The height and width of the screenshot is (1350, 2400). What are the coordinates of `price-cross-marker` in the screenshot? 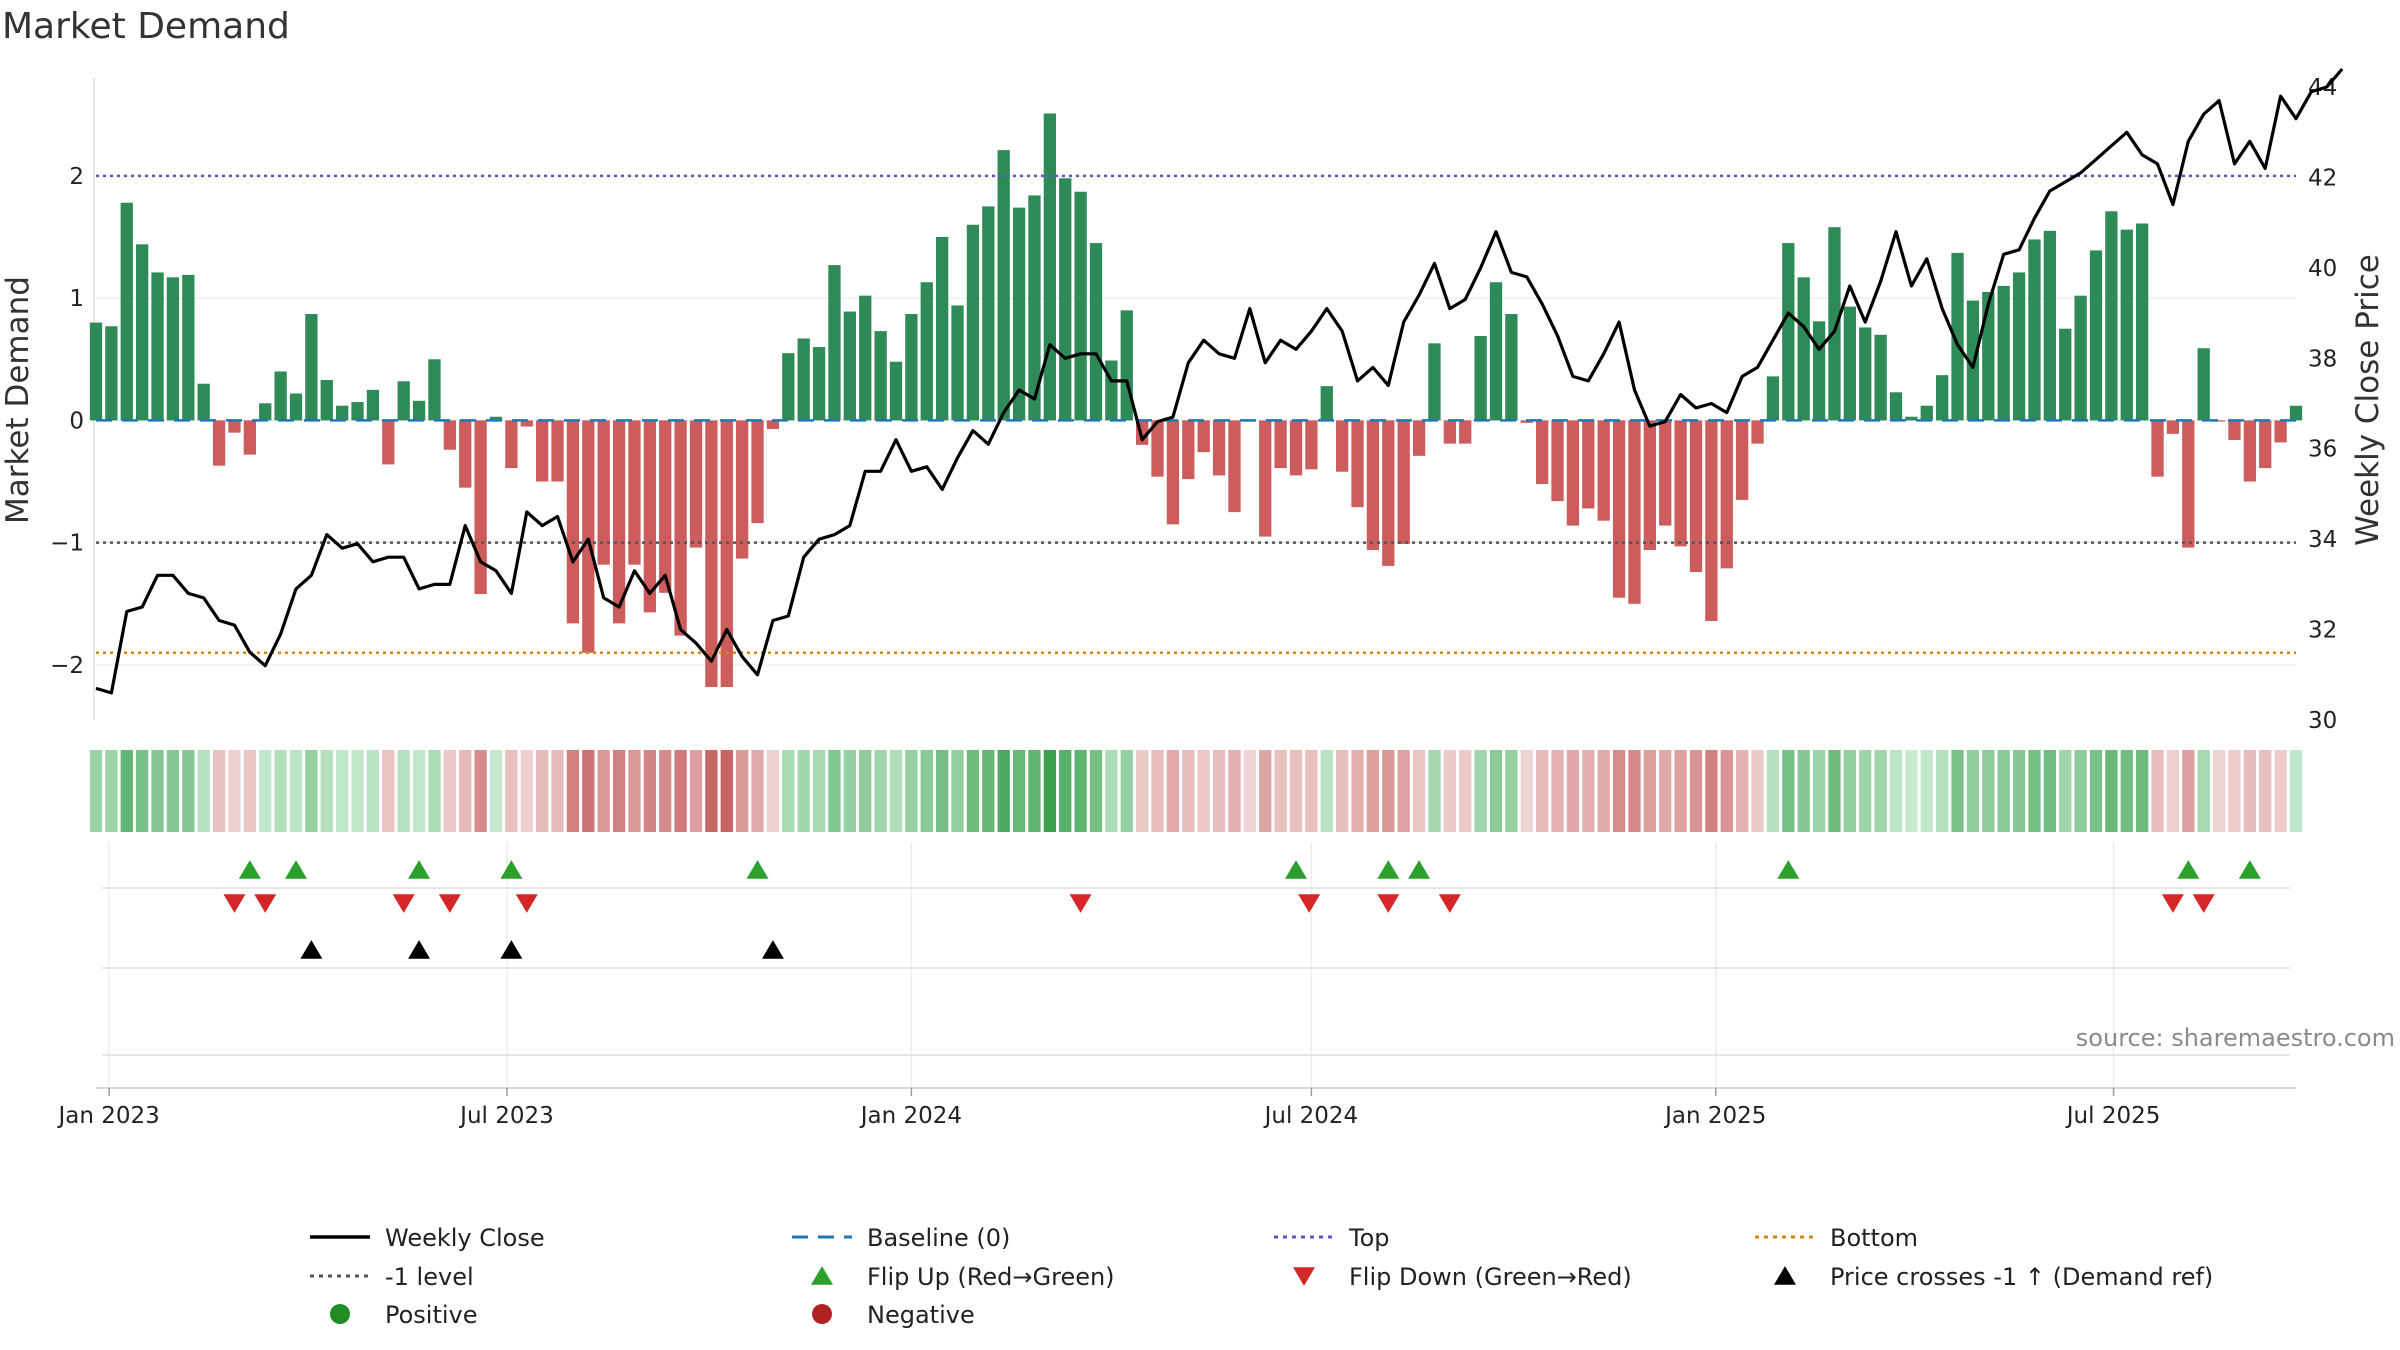 It's located at (311, 949).